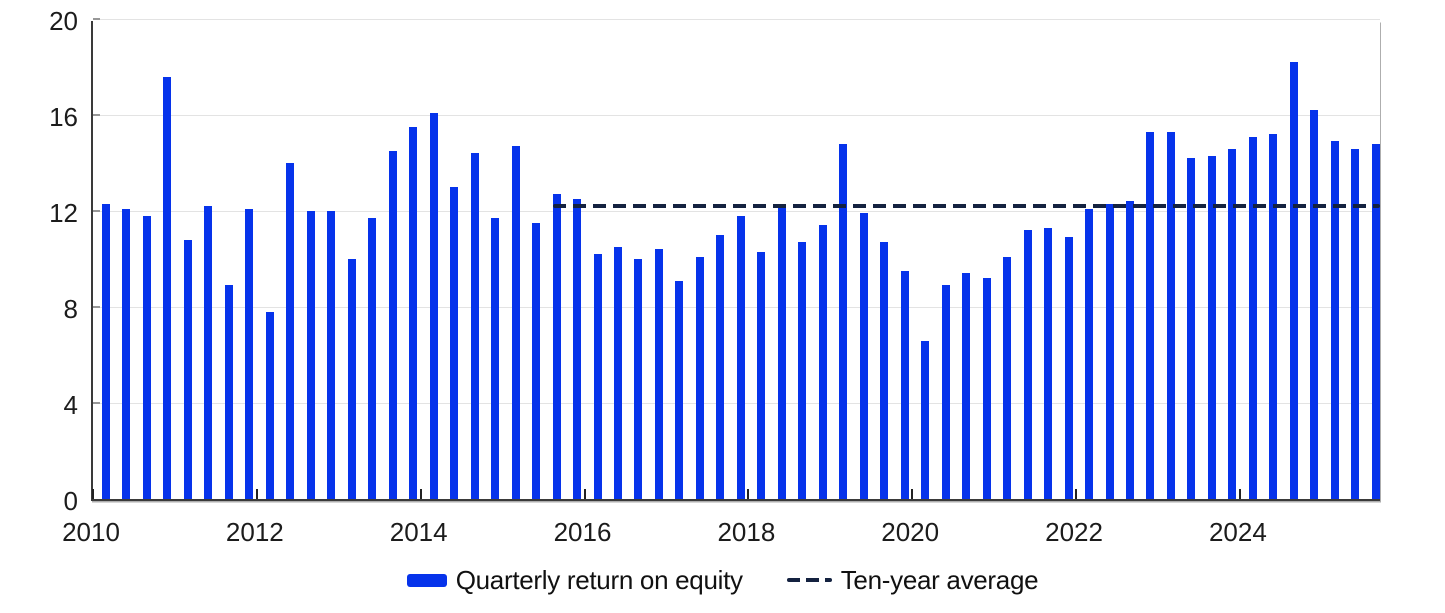  I want to click on bar-2017-Q2, so click(699, 377).